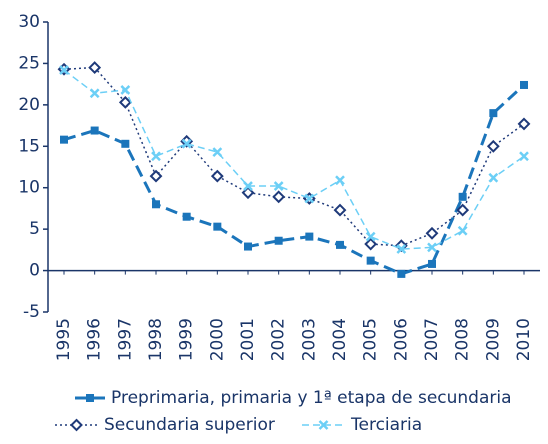  I want to click on y-tick-label: 15, so click(29, 146).